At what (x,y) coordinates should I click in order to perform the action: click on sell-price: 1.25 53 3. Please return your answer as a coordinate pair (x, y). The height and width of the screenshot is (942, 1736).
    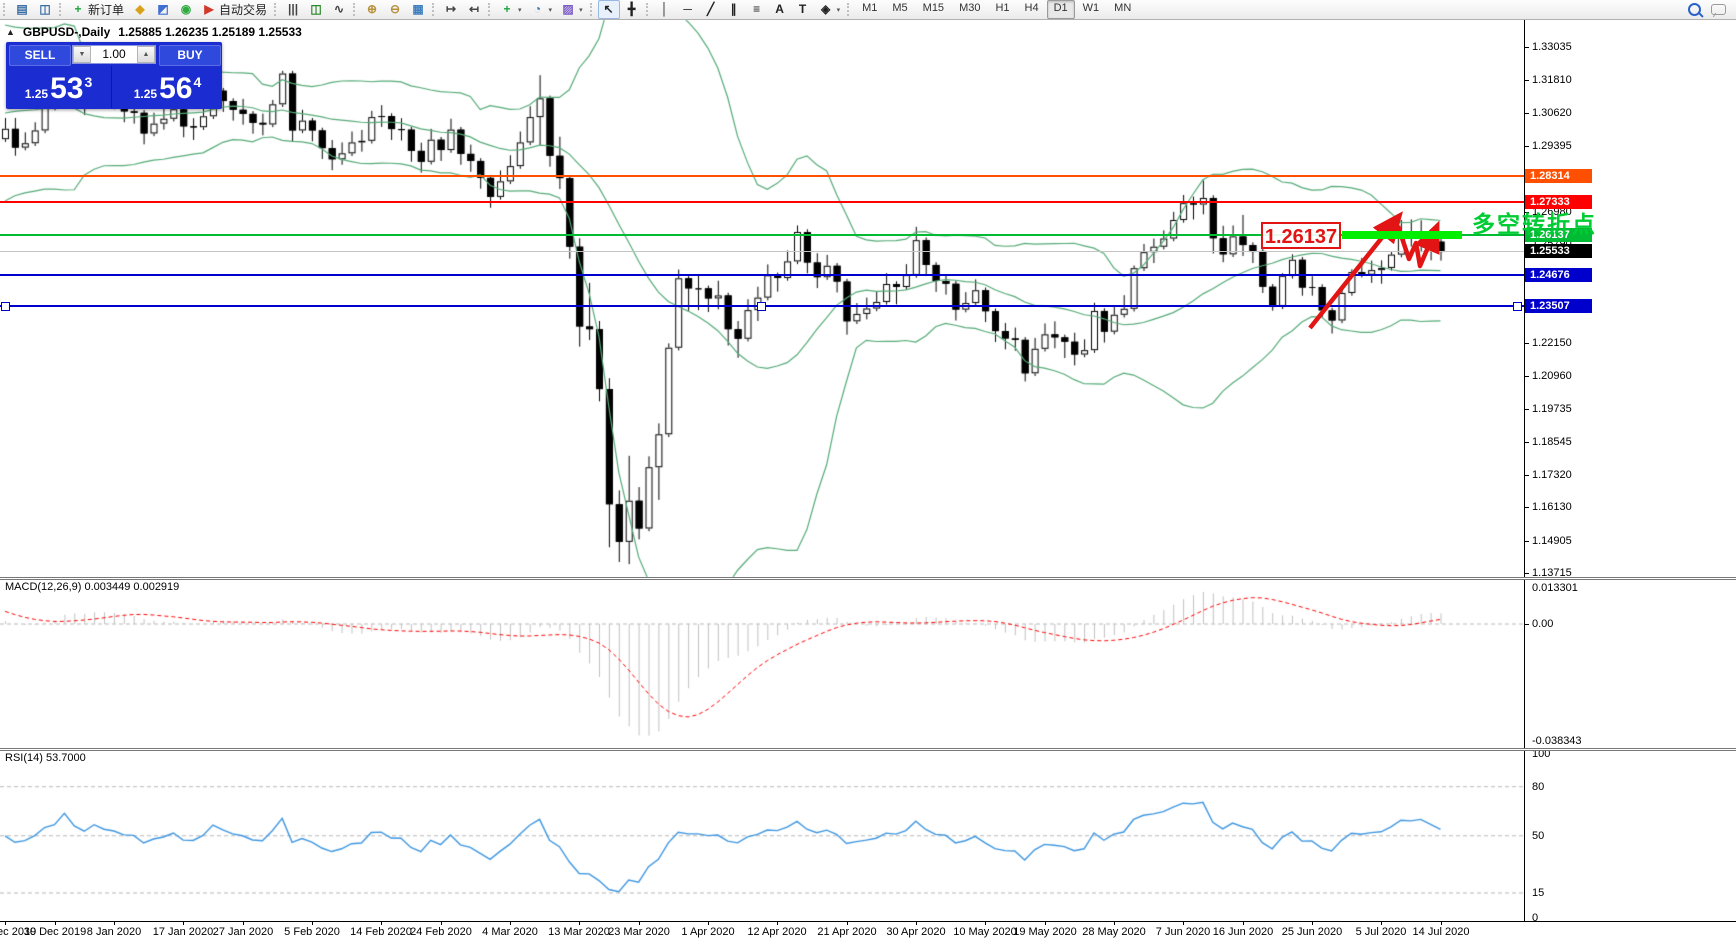
    Looking at the image, I should click on (59, 87).